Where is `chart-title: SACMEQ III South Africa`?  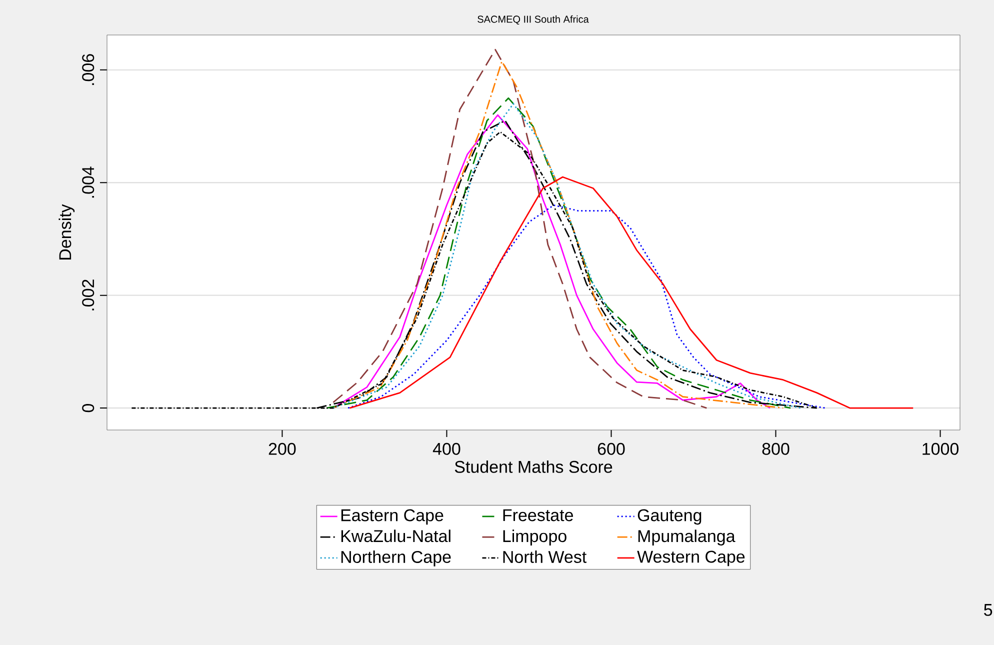
chart-title: SACMEQ III South Africa is located at coordinates (533, 20).